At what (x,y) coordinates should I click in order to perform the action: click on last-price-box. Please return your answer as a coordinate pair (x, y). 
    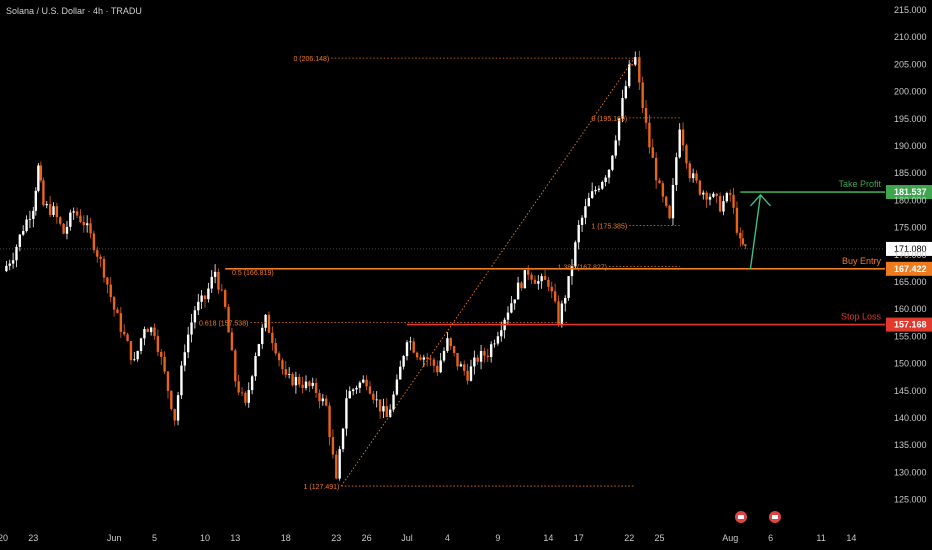
    Looking at the image, I should click on (909, 248).